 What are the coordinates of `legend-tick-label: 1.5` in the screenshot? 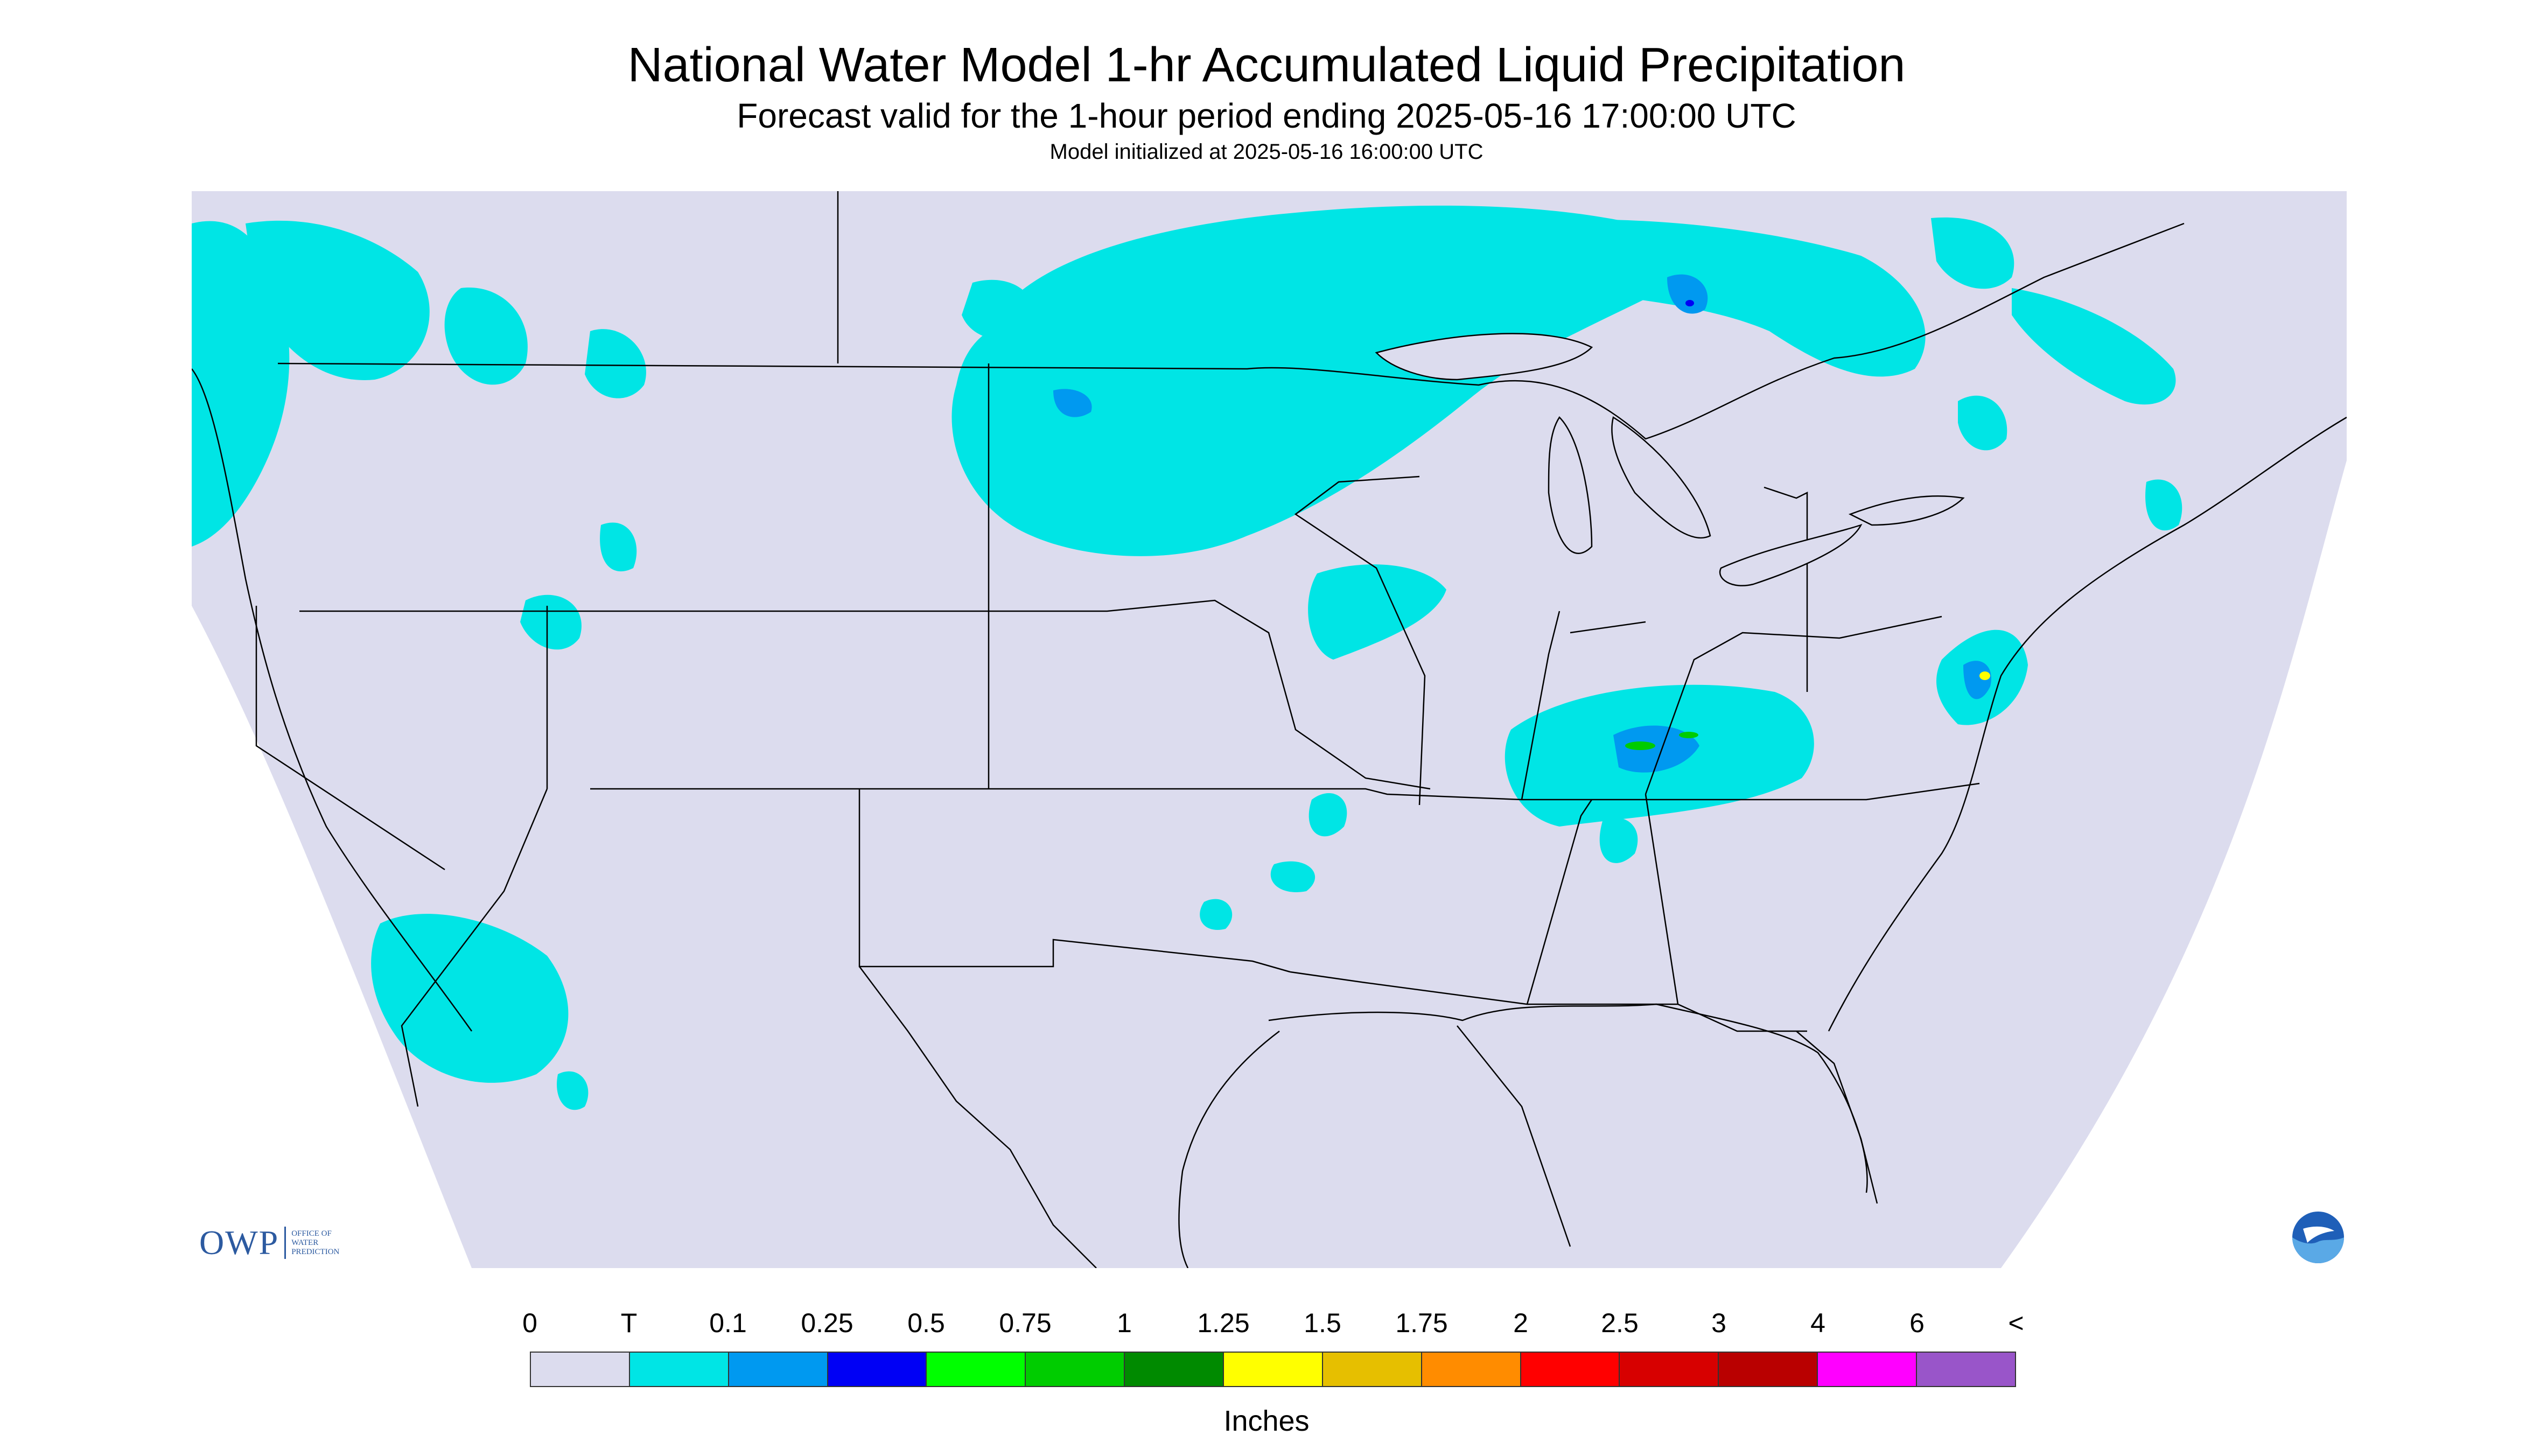 It's located at (1322, 1323).